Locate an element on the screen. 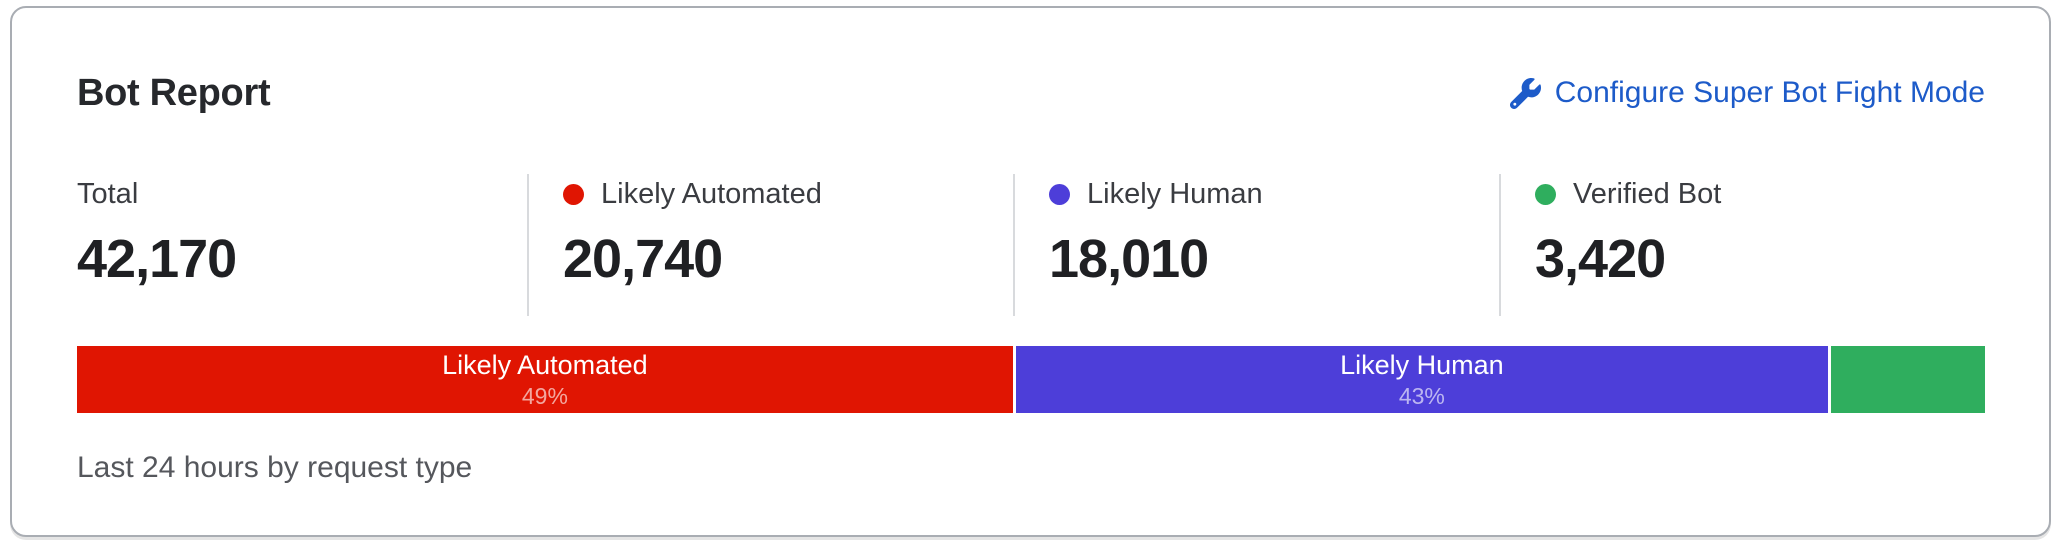 The image size is (2062, 550). stat-label: Likely Automated is located at coordinates (711, 193).